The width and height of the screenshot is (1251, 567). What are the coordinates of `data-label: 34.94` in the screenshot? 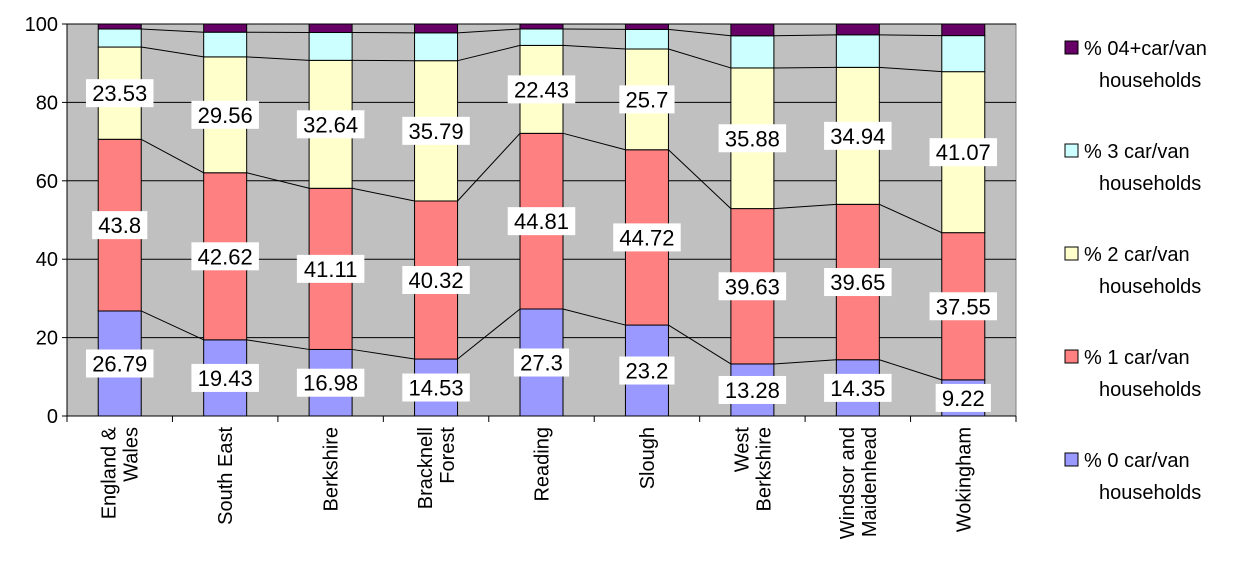 It's located at (857, 136).